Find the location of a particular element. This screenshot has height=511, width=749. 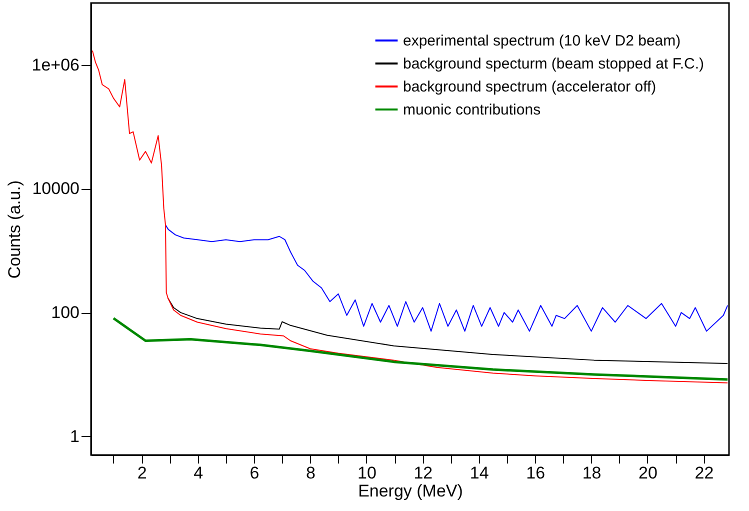

x-tick-label: 4 is located at coordinates (199, 473).